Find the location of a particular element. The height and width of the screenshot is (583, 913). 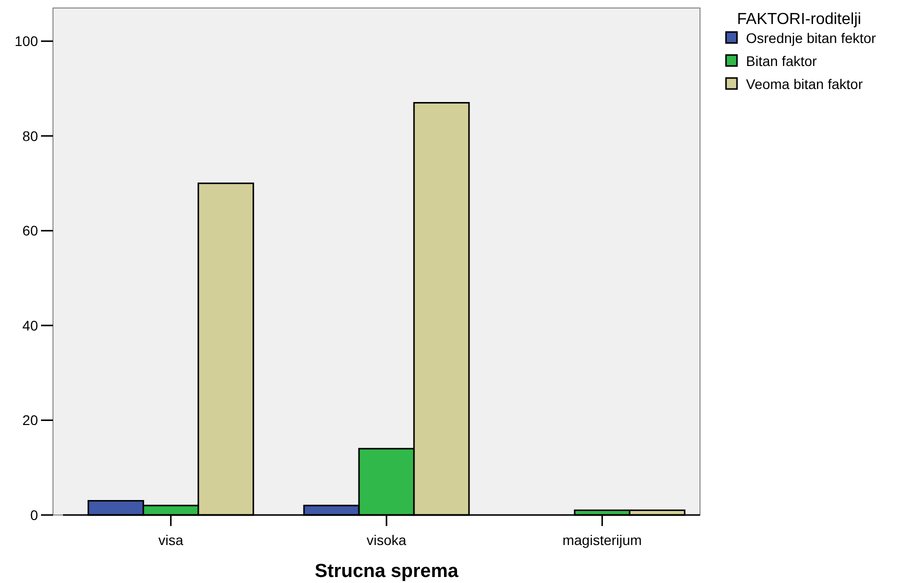

y-tick-label: 100 is located at coordinates (26, 41).